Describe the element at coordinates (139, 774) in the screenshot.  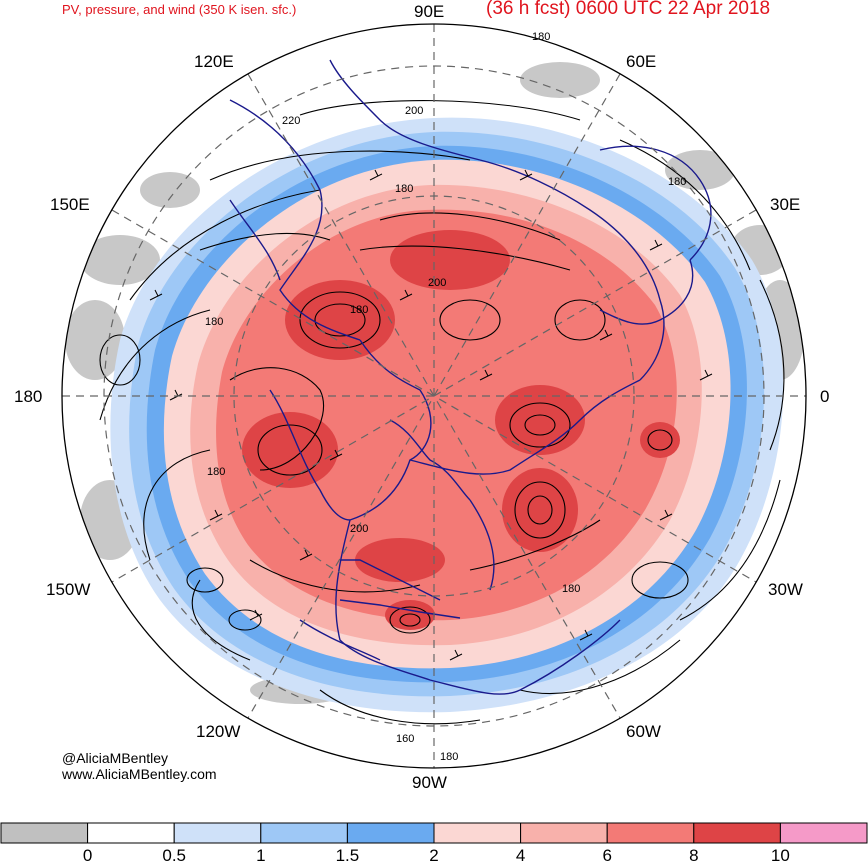
I see `author-website: www.AliciaMBentley.com` at that location.